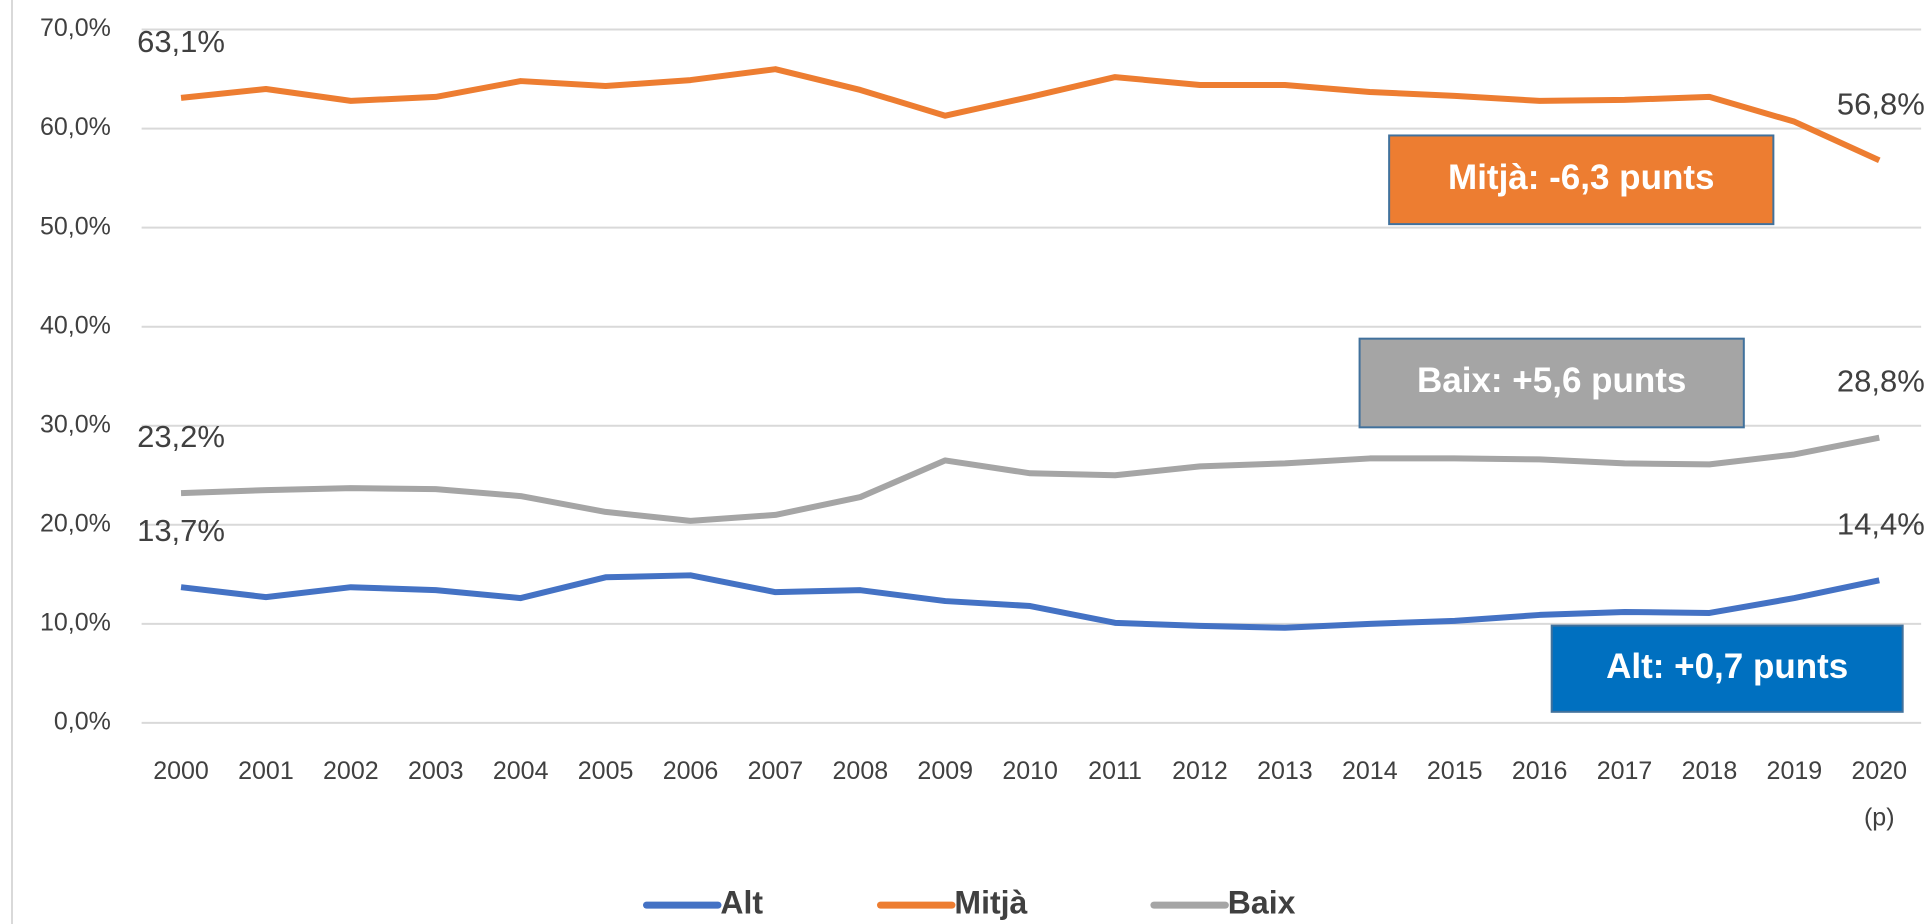 The height and width of the screenshot is (924, 1931). Describe the element at coordinates (1455, 771) in the screenshot. I see `x-tick-label: 2015` at that location.